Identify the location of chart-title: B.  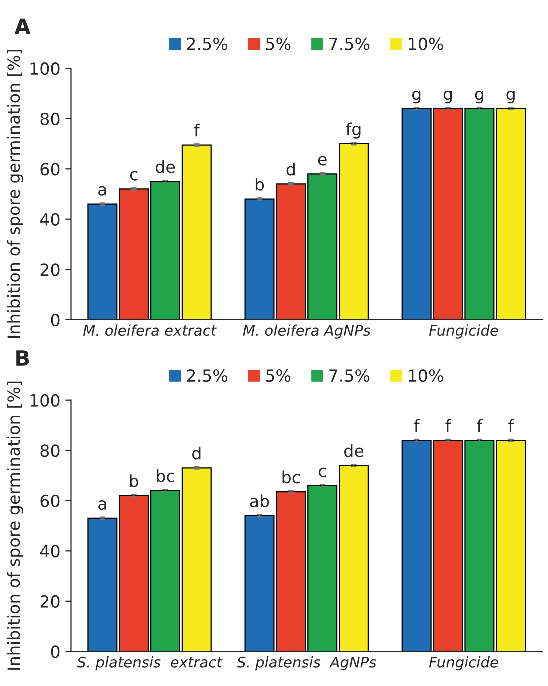
(23, 358).